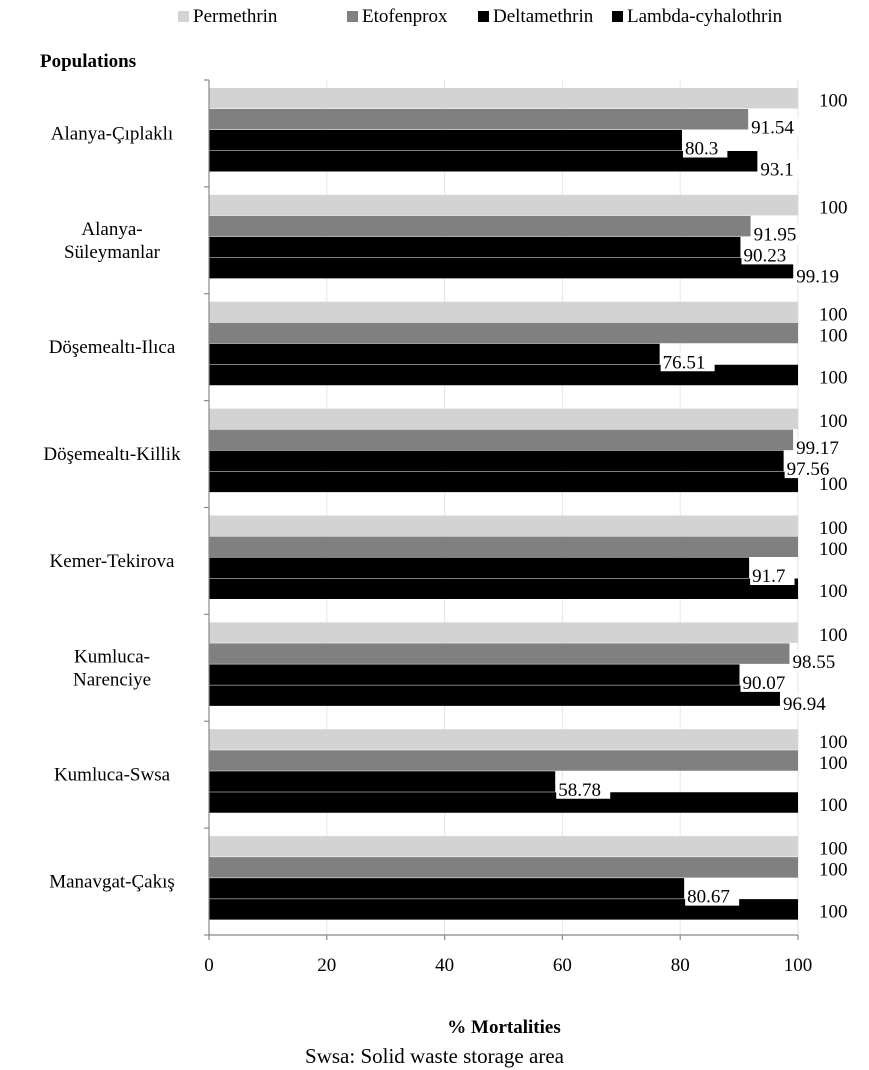 This screenshot has height=1070, width=869. I want to click on value-label: 98.55, so click(813, 662).